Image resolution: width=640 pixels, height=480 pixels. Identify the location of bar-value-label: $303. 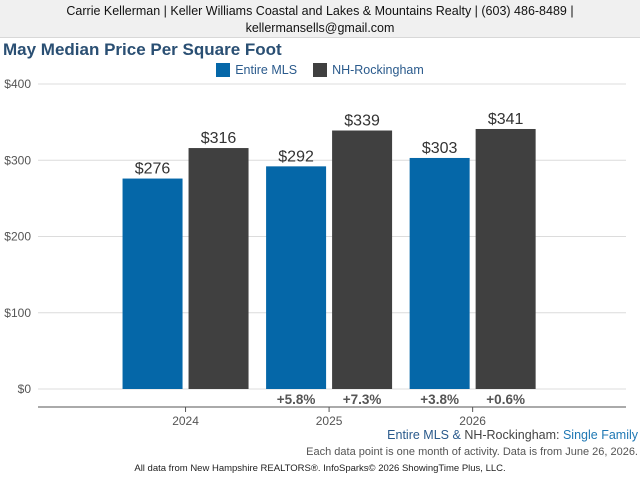
(440, 148).